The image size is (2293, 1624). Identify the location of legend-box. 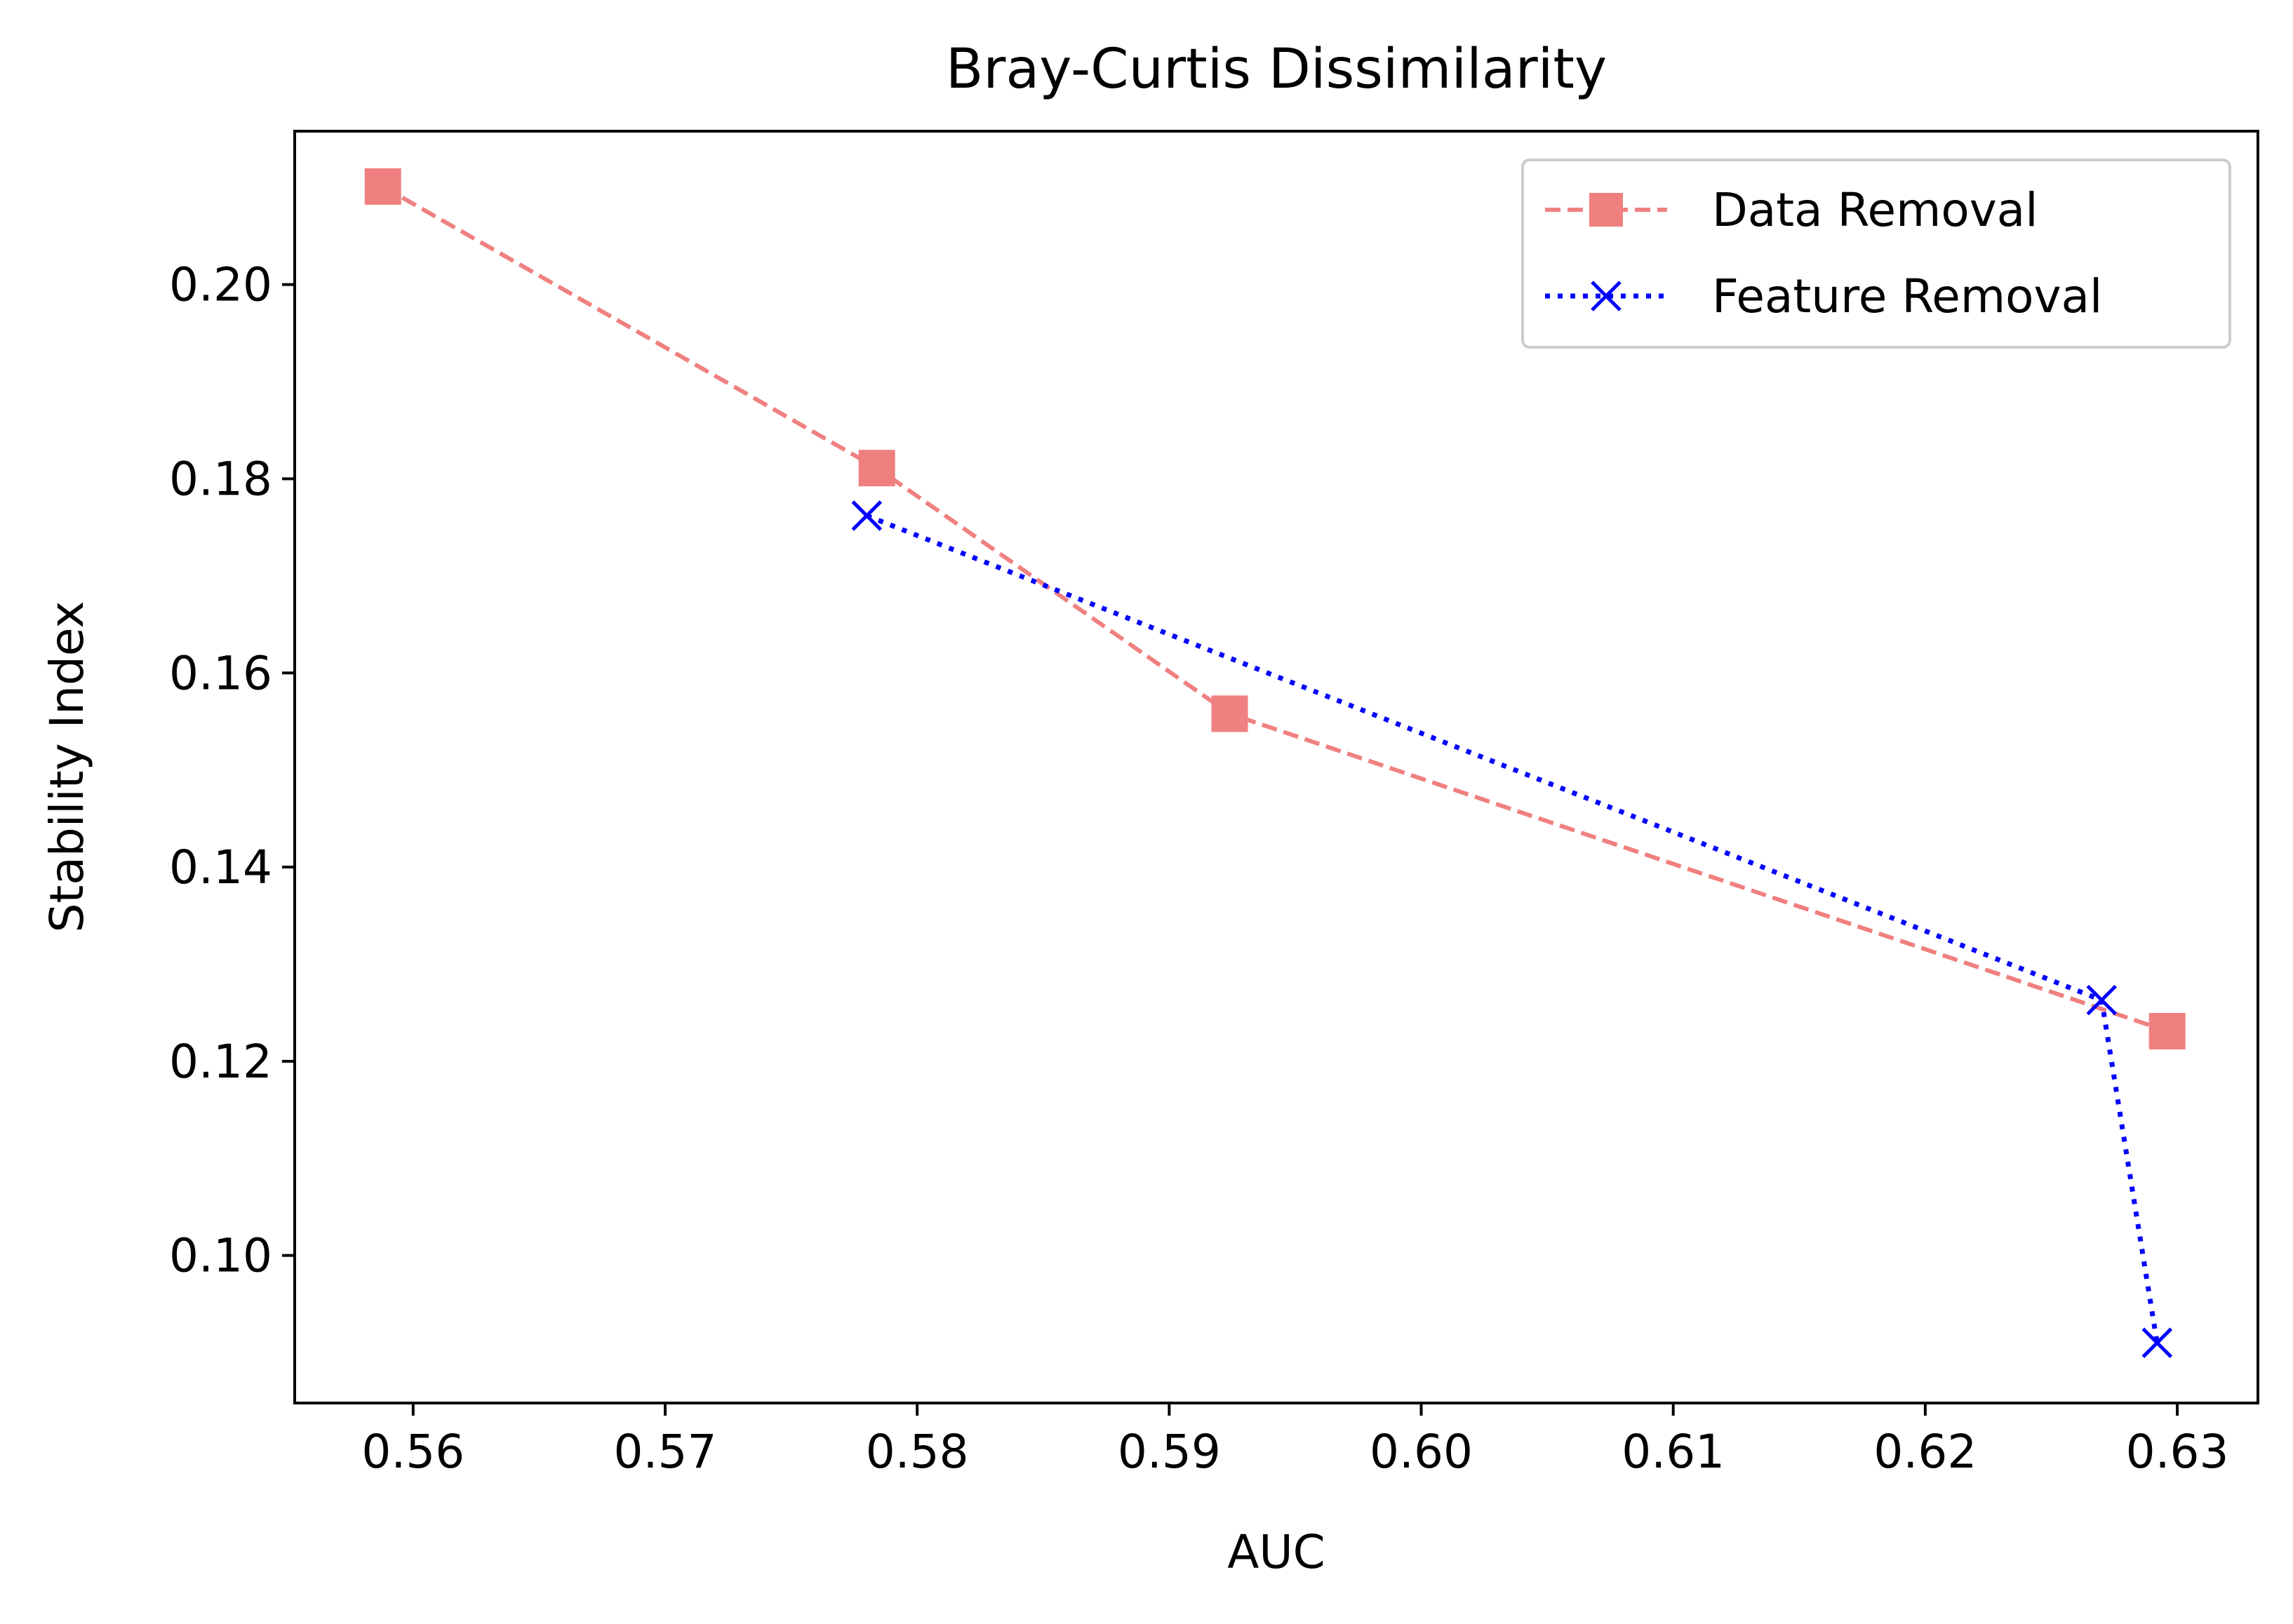
(1876, 254).